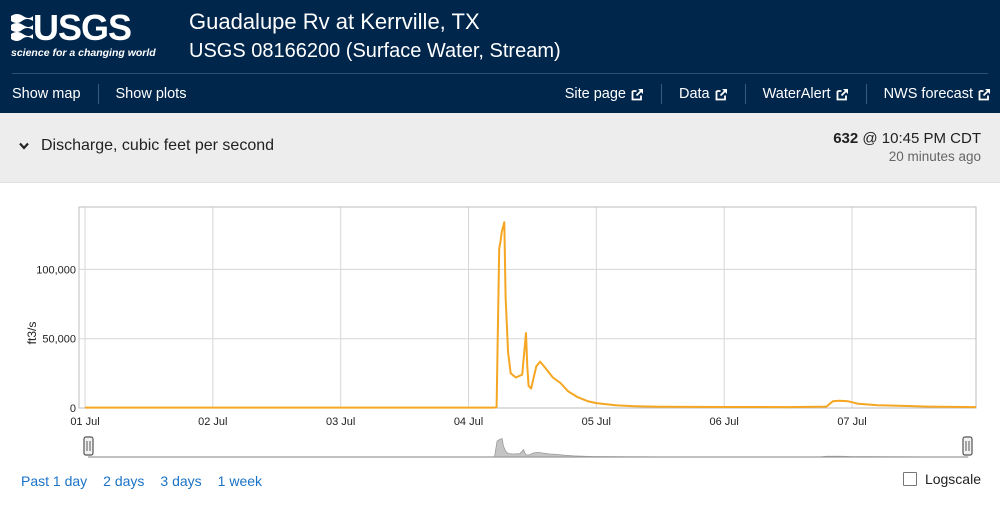 The height and width of the screenshot is (513, 1000). I want to click on latest-value: 632 @ 10:45 PM CDT, so click(907, 138).